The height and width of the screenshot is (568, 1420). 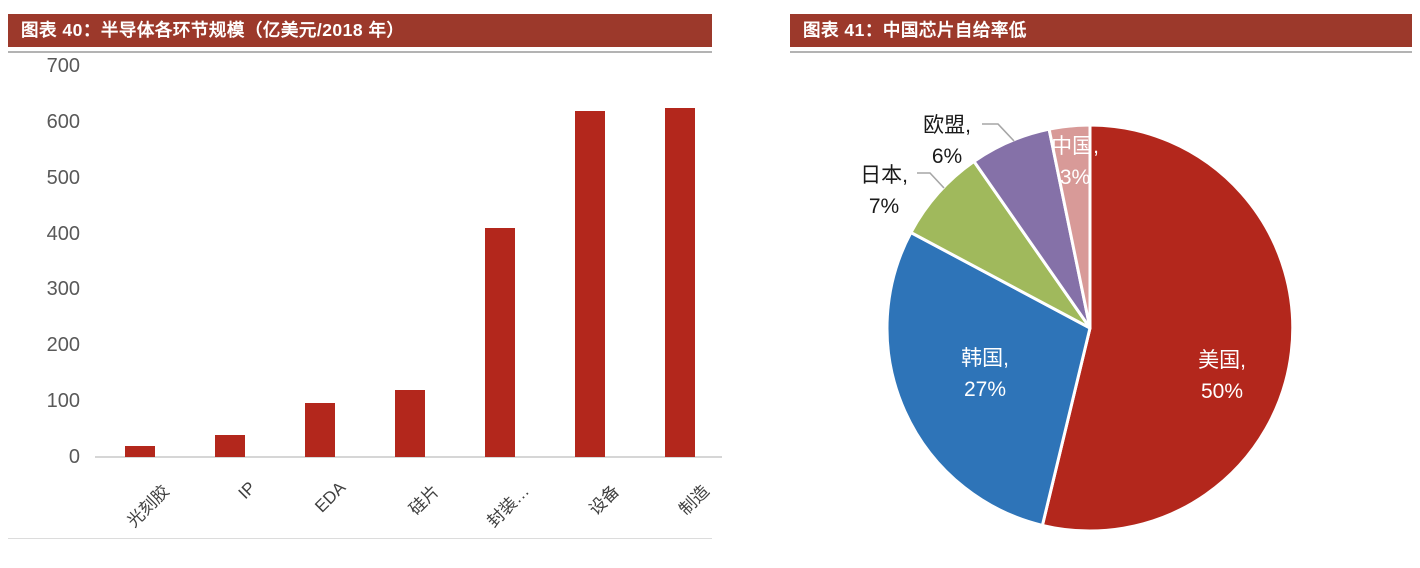 What do you see at coordinates (63, 121) in the screenshot?
I see `y-axis-tick-label: 600` at bounding box center [63, 121].